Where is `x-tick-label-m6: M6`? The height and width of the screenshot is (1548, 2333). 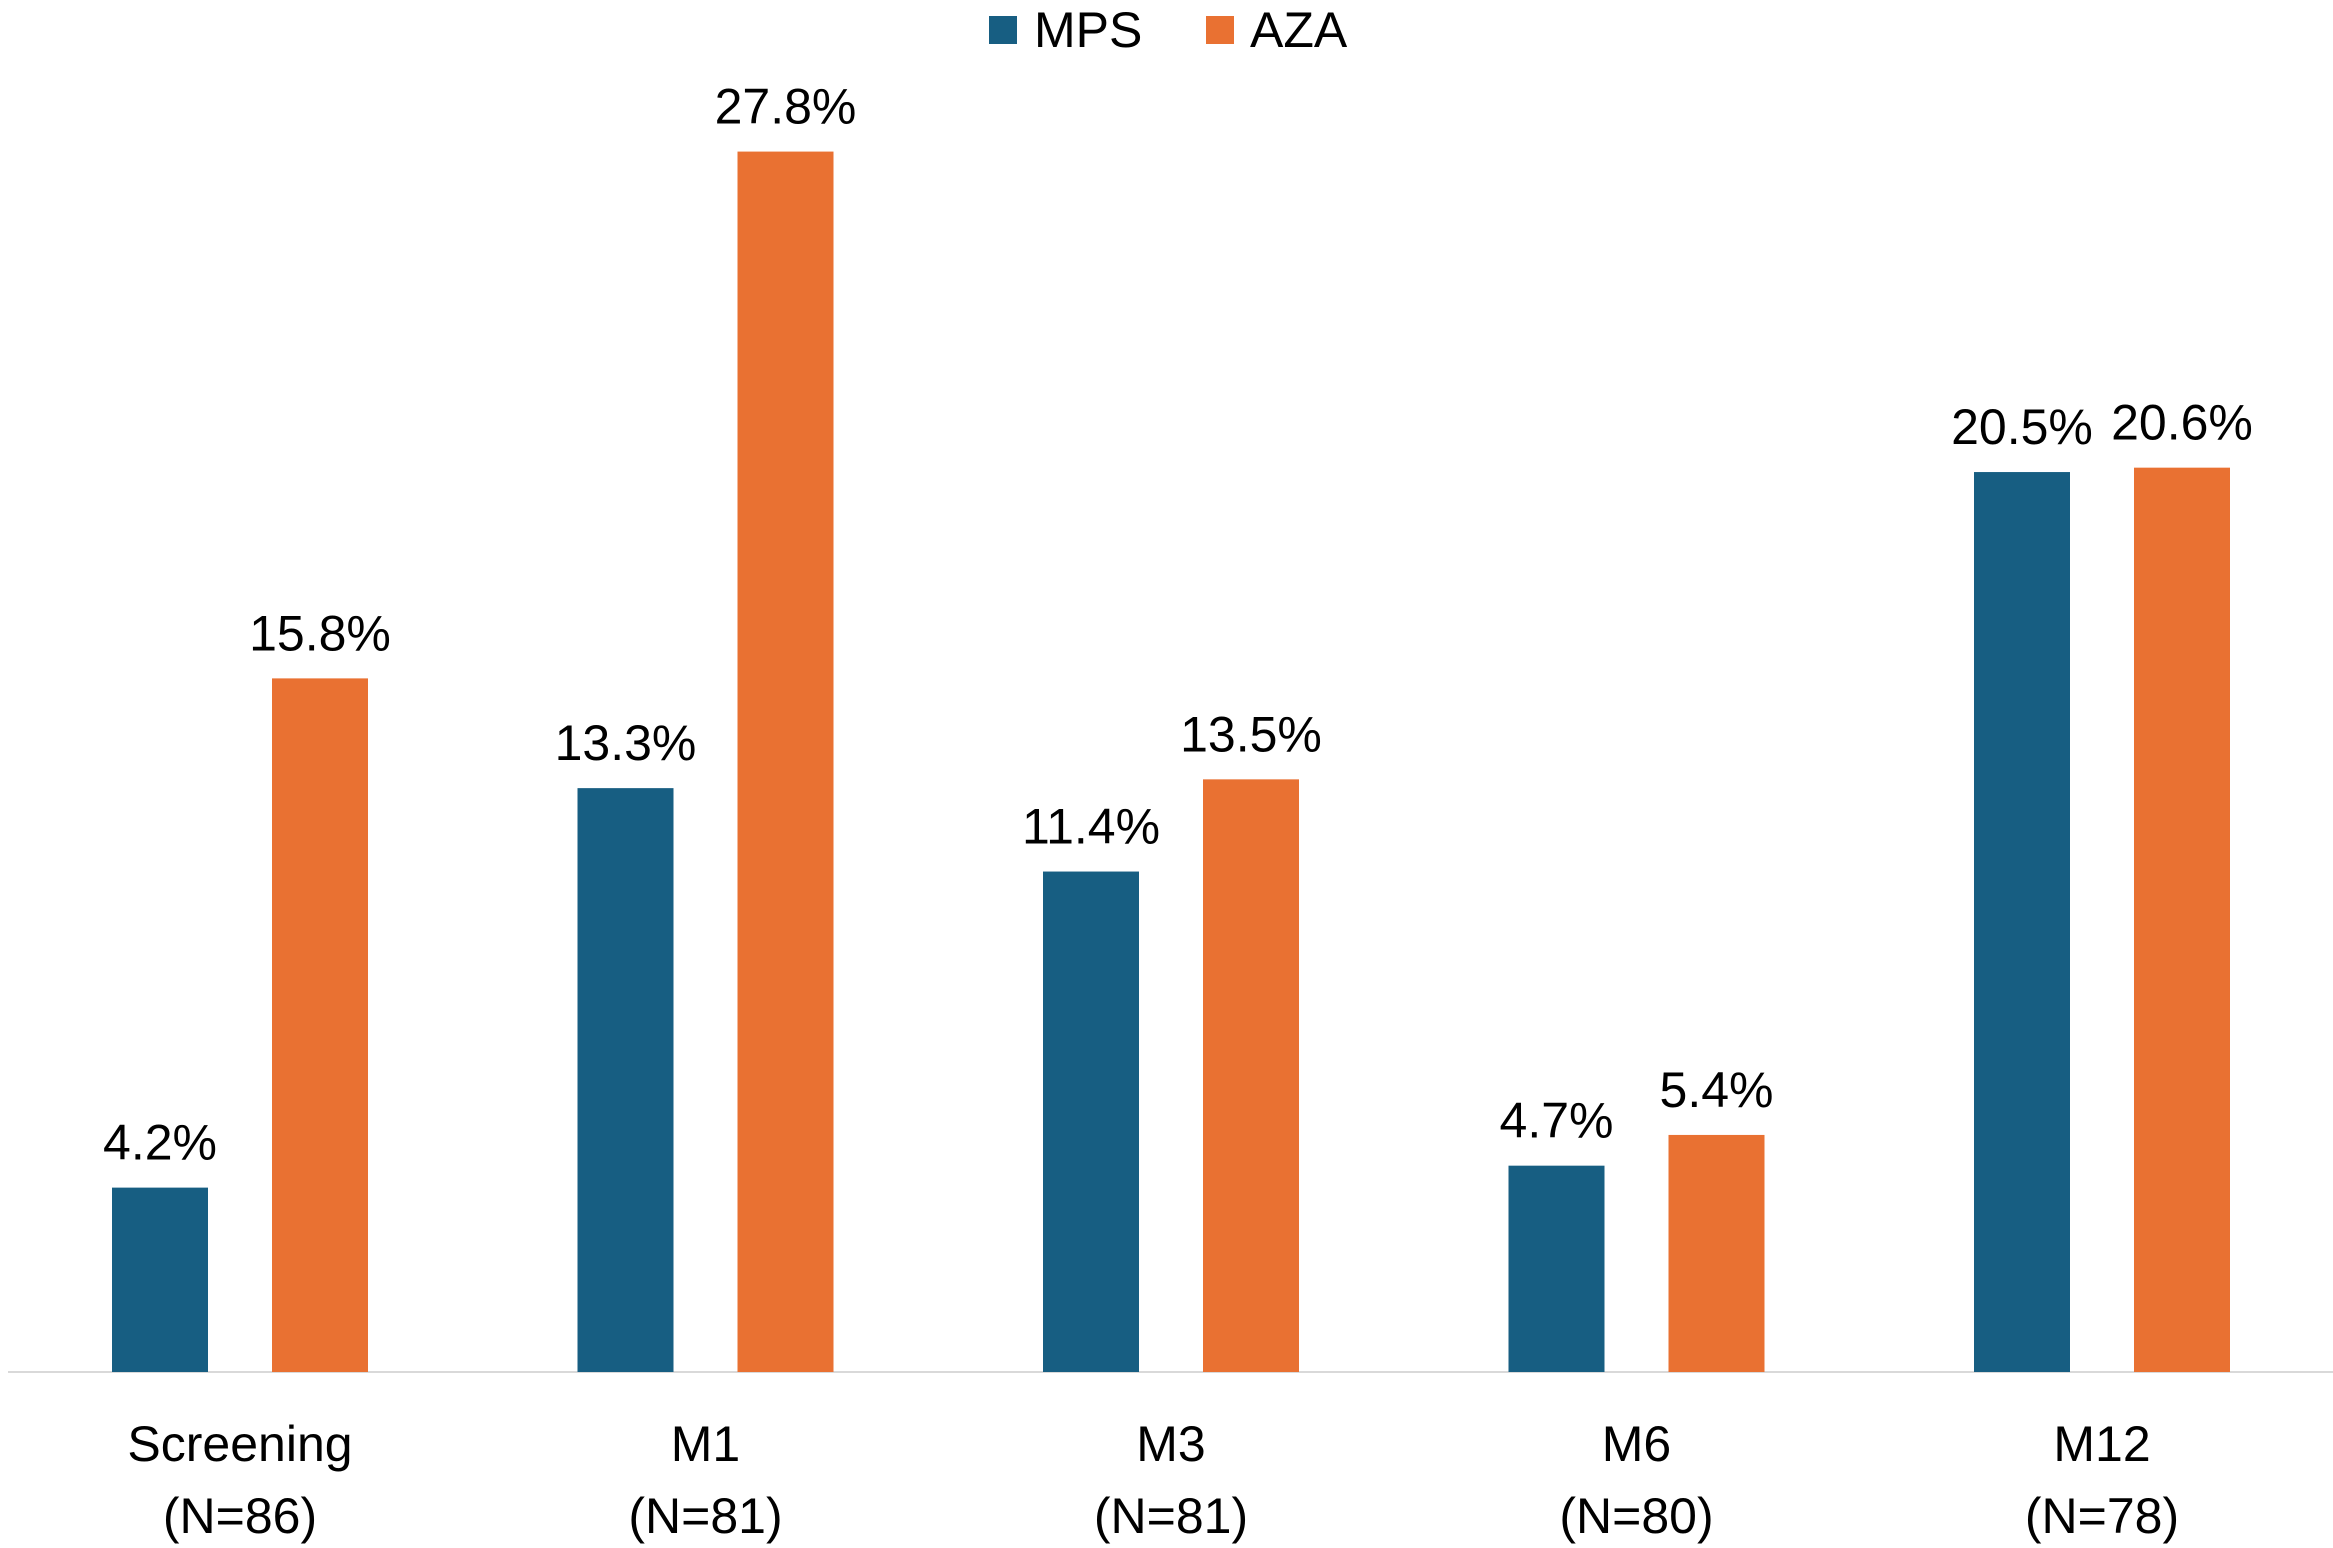
x-tick-label-m6: M6 is located at coordinates (1636, 1444).